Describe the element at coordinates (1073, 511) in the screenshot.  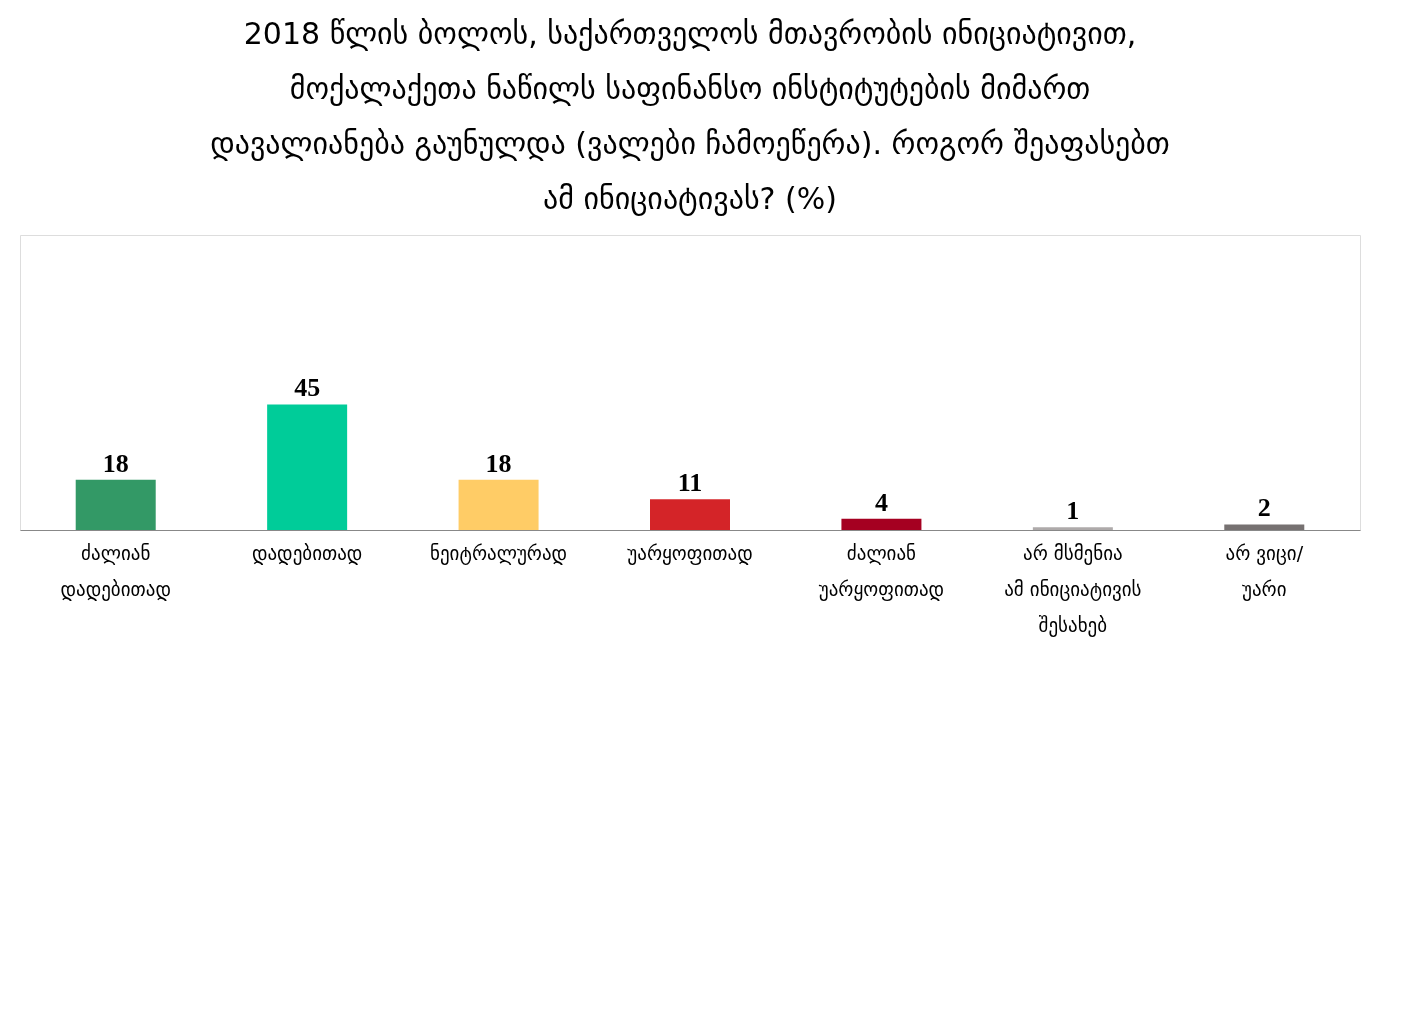
I see `data-label: 1` at that location.